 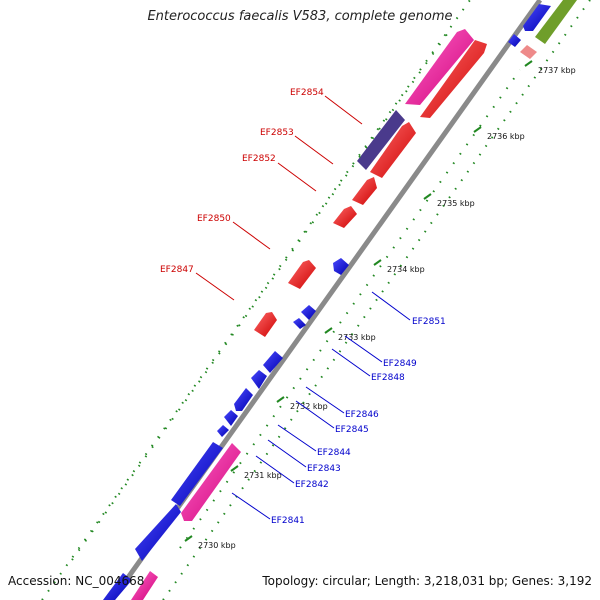 I want to click on gene-label-ef2847: EF2847, so click(x=177, y=270).